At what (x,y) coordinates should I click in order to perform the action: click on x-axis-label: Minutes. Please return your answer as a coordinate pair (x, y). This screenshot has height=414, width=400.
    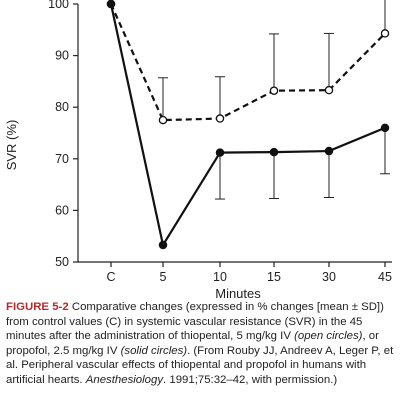
    Looking at the image, I should click on (238, 293).